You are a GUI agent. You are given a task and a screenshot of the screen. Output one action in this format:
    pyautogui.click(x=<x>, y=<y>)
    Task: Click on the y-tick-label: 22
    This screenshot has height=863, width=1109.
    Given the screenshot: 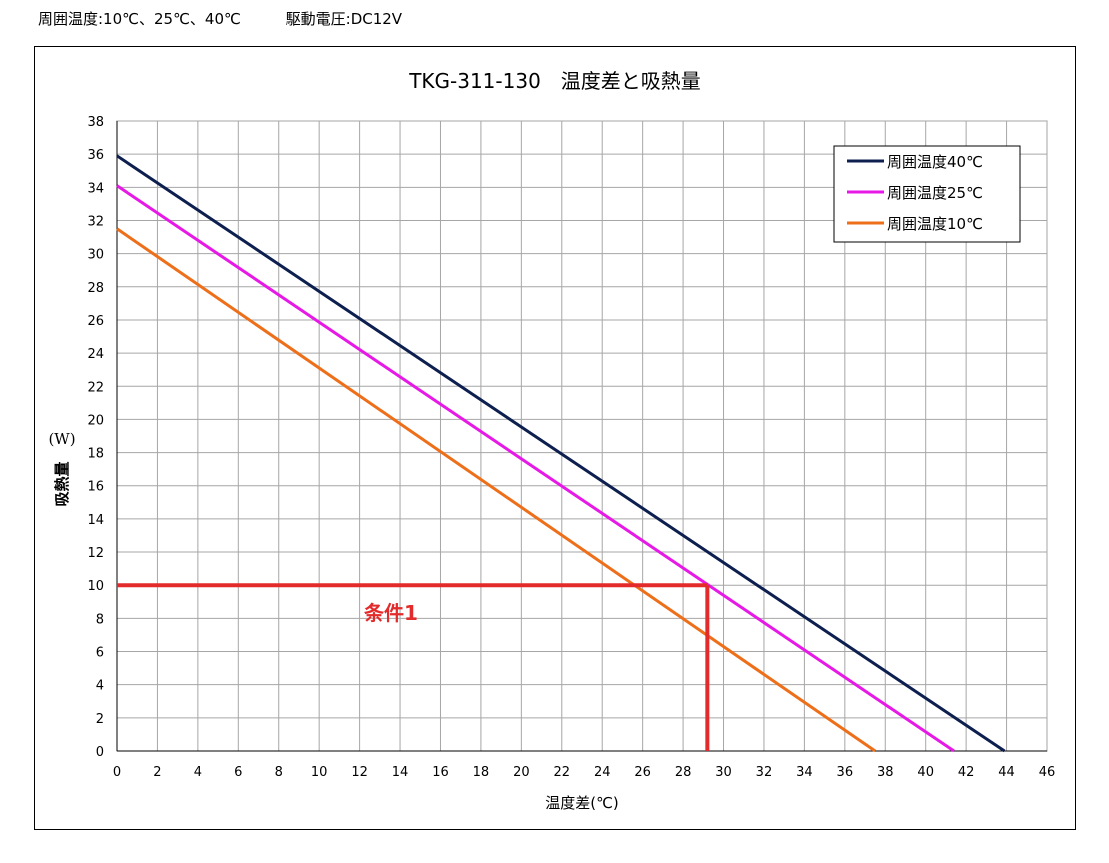 What is the action you would take?
    pyautogui.click(x=95, y=387)
    